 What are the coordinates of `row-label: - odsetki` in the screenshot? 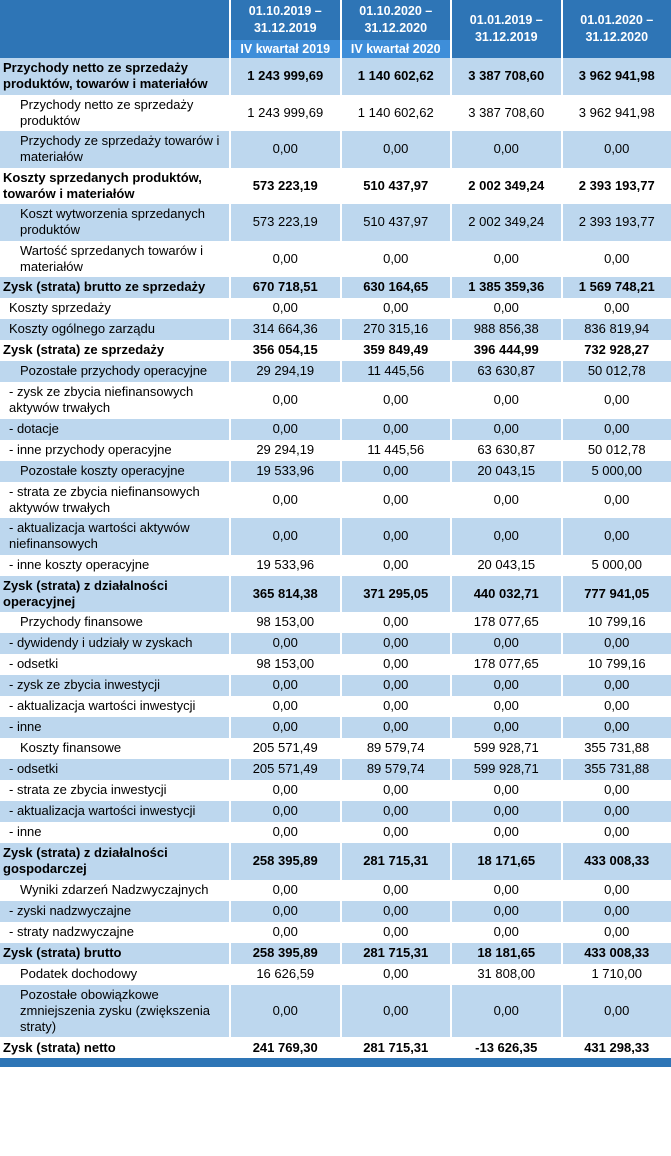 It's located at (34, 664).